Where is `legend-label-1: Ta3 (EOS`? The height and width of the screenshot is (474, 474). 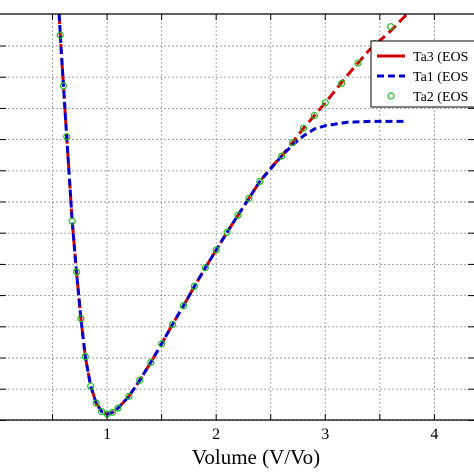 legend-label-1: Ta3 (EOS is located at coordinates (440, 57).